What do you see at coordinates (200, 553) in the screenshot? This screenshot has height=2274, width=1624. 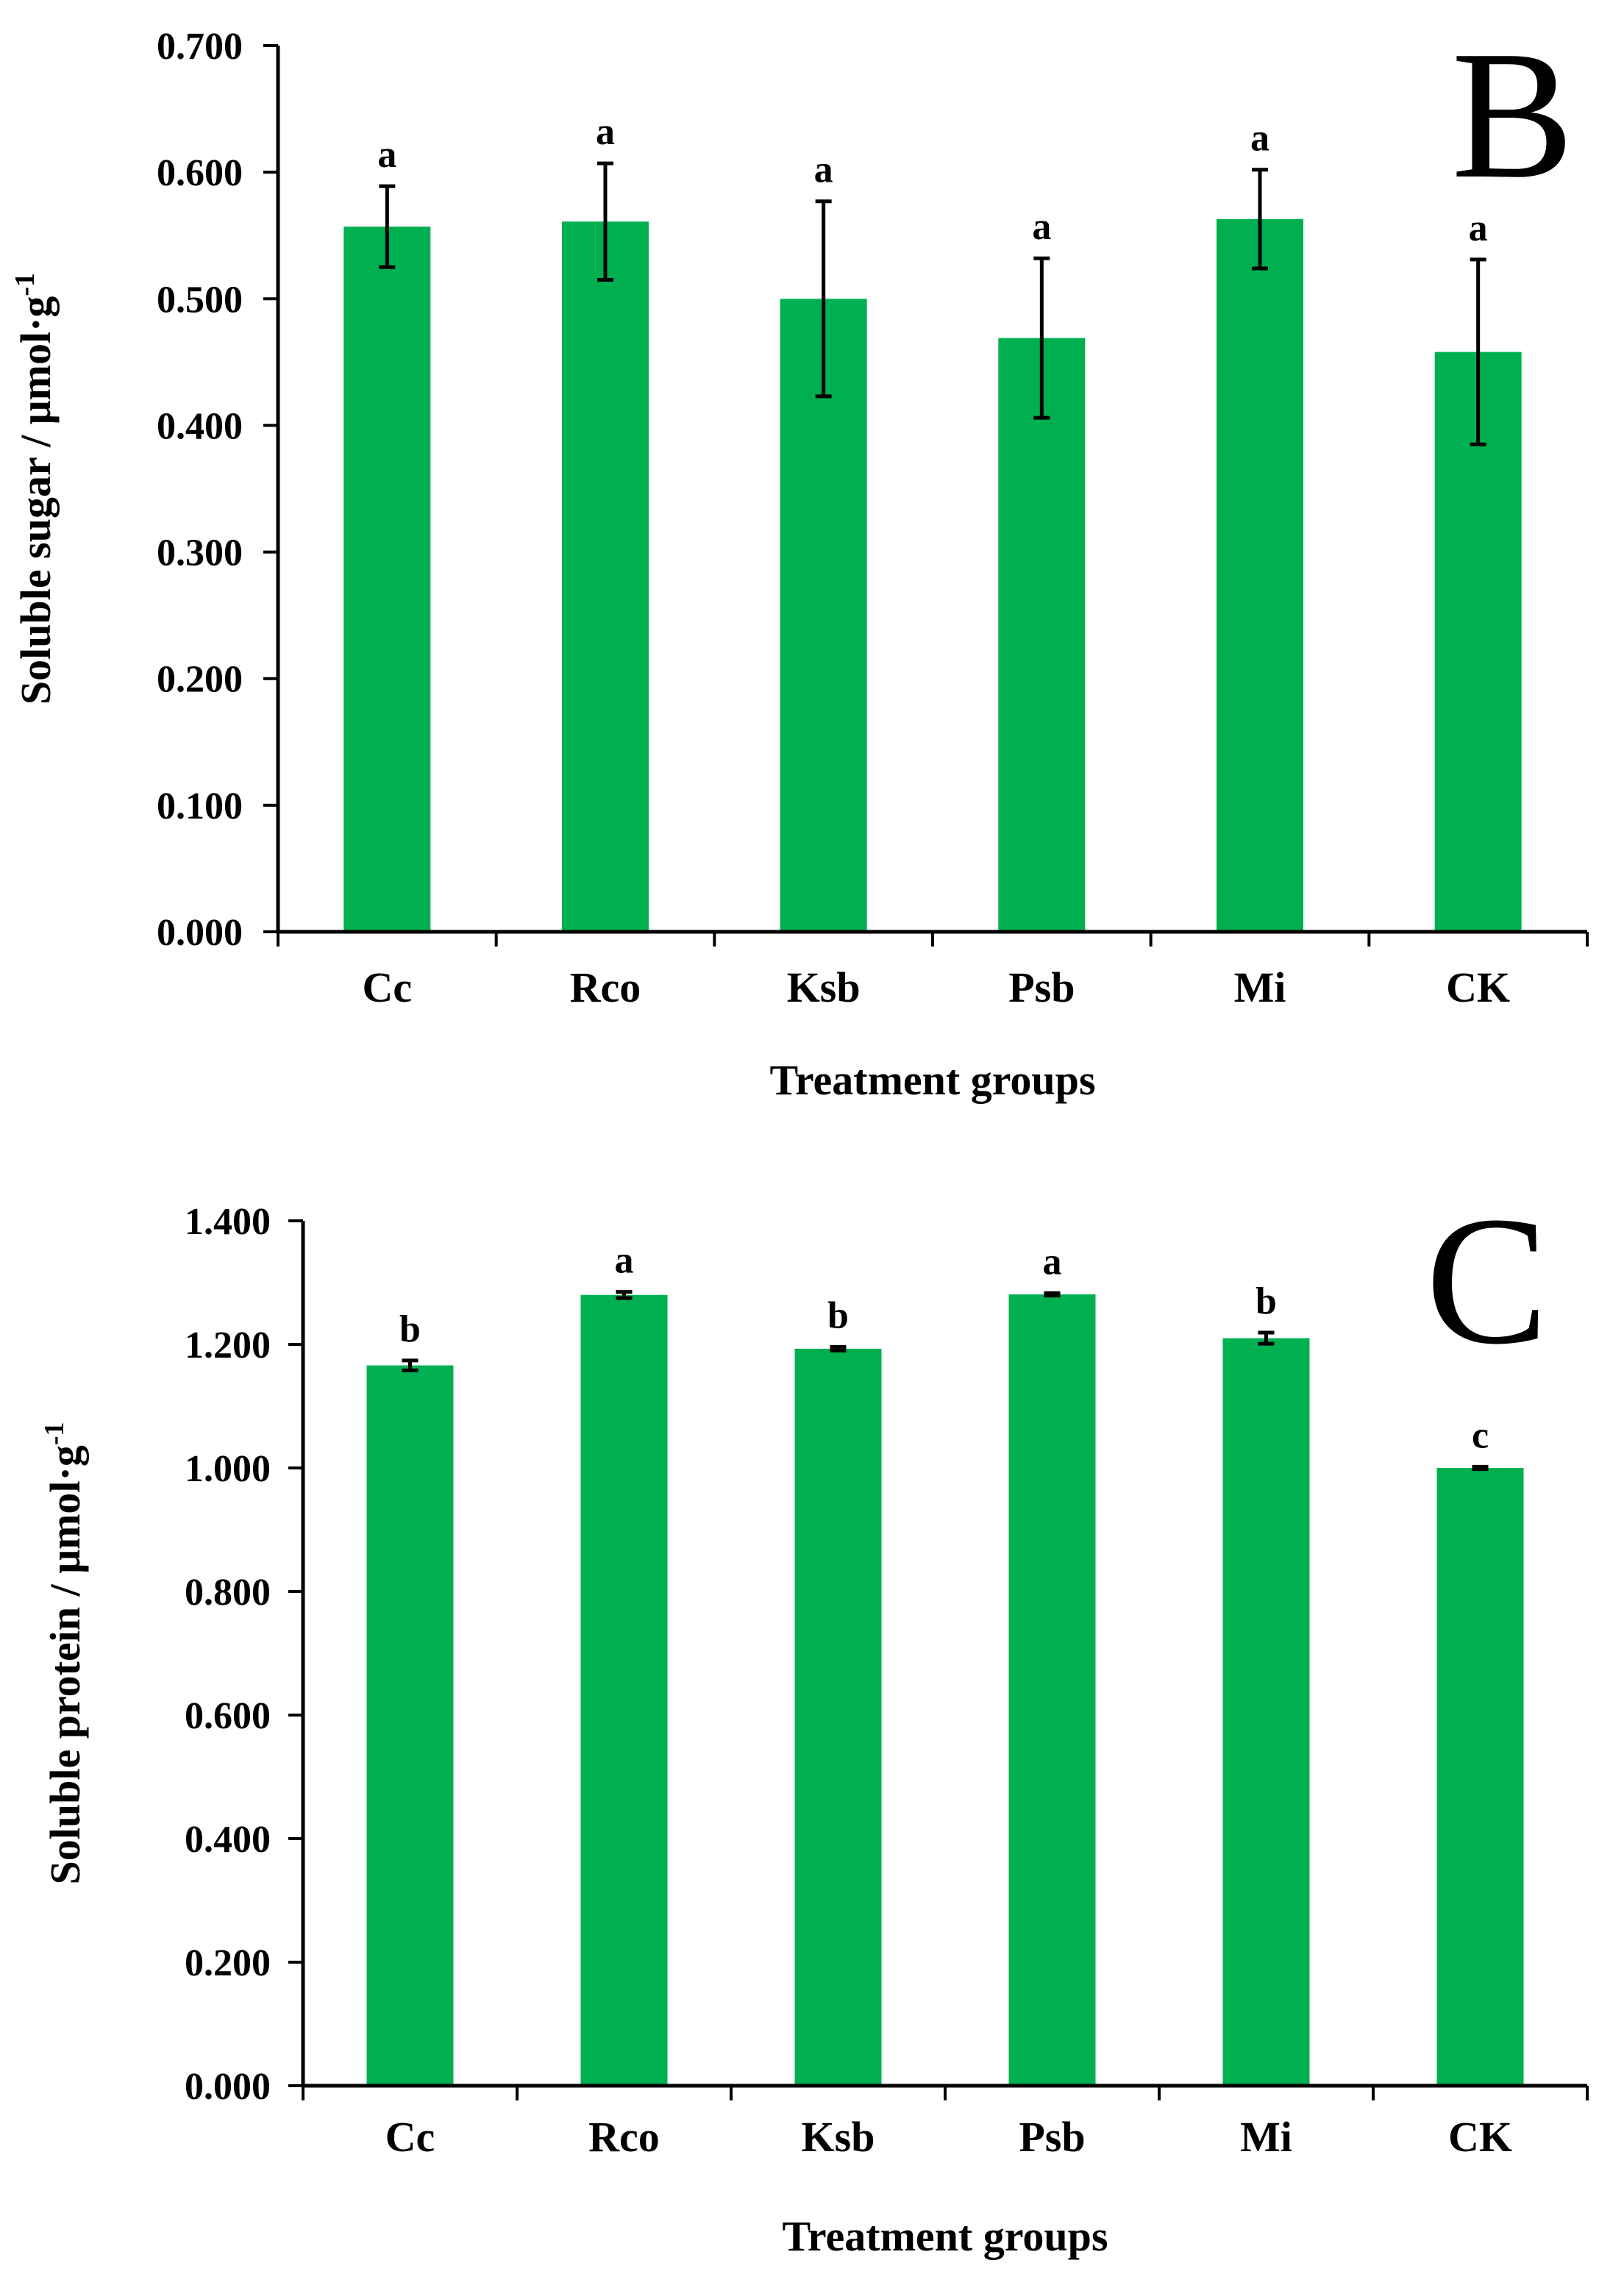 I see `y-tick-label: 0.300` at bounding box center [200, 553].